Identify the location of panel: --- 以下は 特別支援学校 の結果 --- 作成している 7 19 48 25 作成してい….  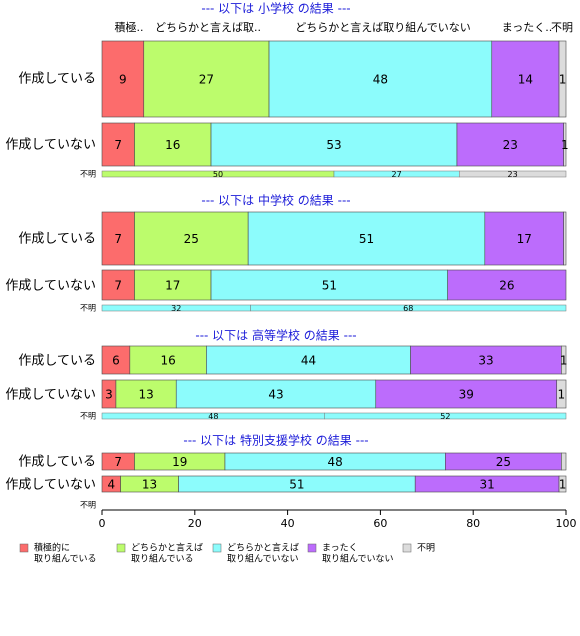
(285, 471).